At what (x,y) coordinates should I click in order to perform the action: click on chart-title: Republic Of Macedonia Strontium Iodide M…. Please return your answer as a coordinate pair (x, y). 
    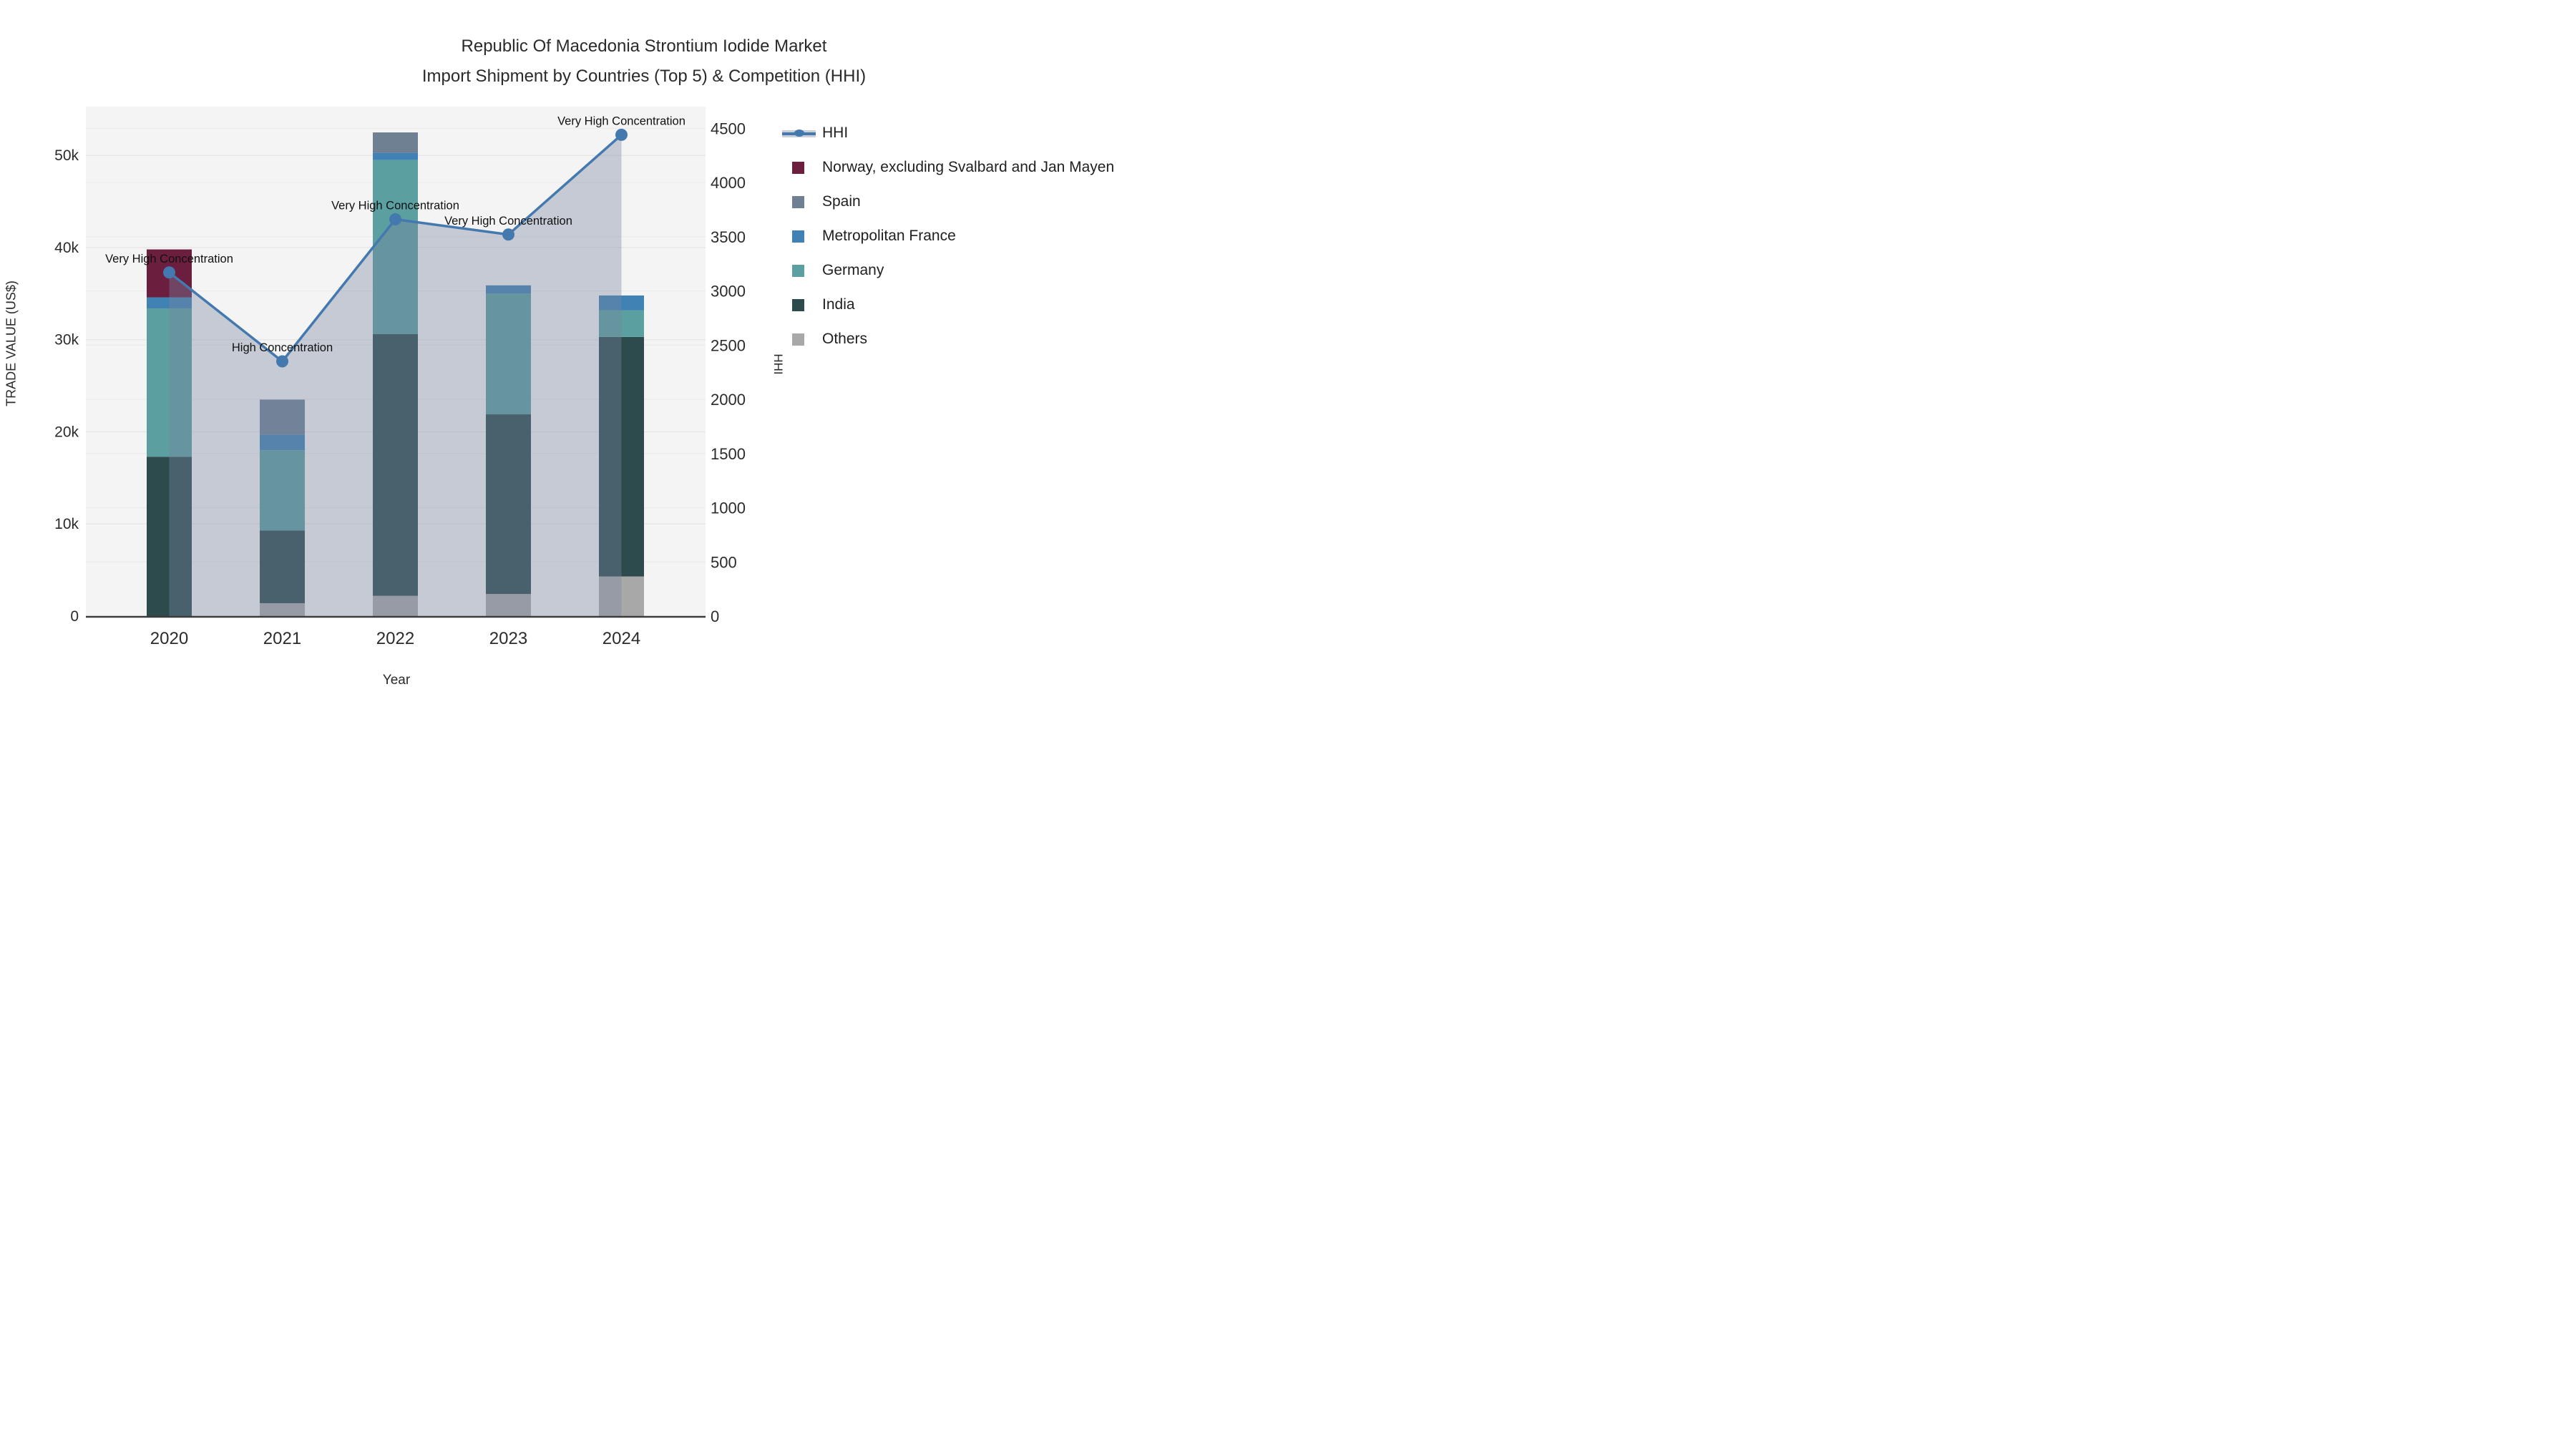
    Looking at the image, I should click on (644, 61).